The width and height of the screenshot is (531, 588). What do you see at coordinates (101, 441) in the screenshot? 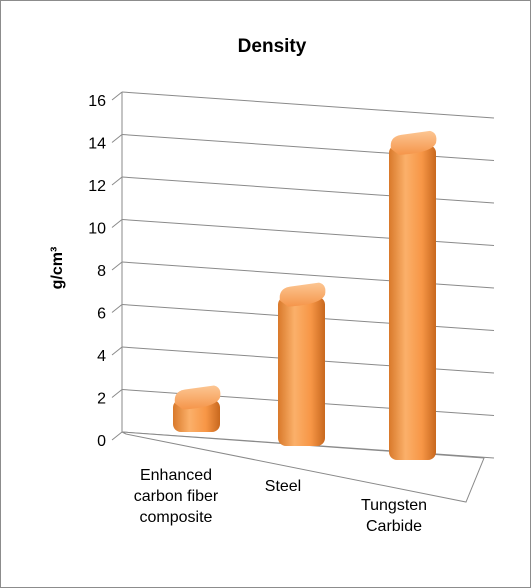
I see `y-tick-label: 0` at bounding box center [101, 441].